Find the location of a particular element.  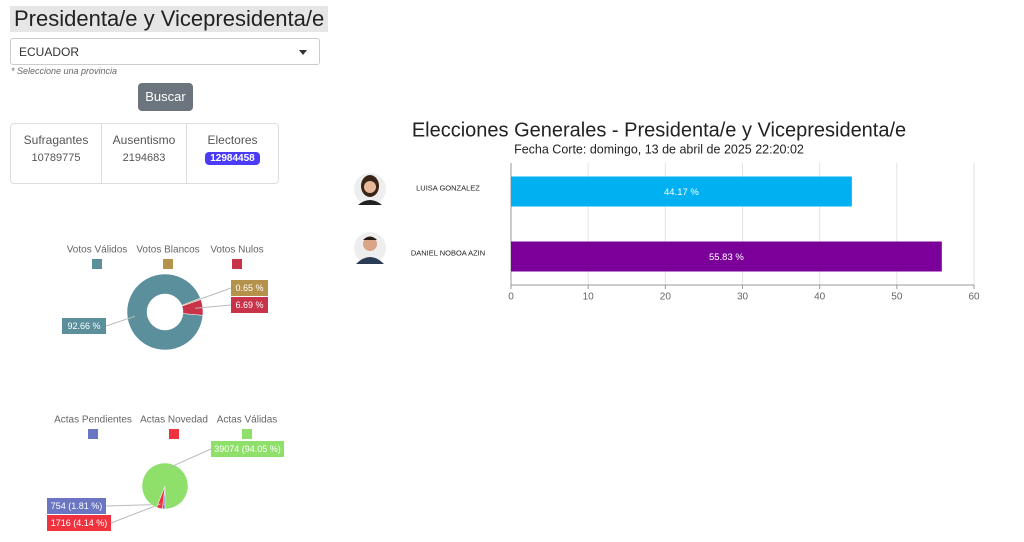

x-tick-label: 50 is located at coordinates (897, 297).